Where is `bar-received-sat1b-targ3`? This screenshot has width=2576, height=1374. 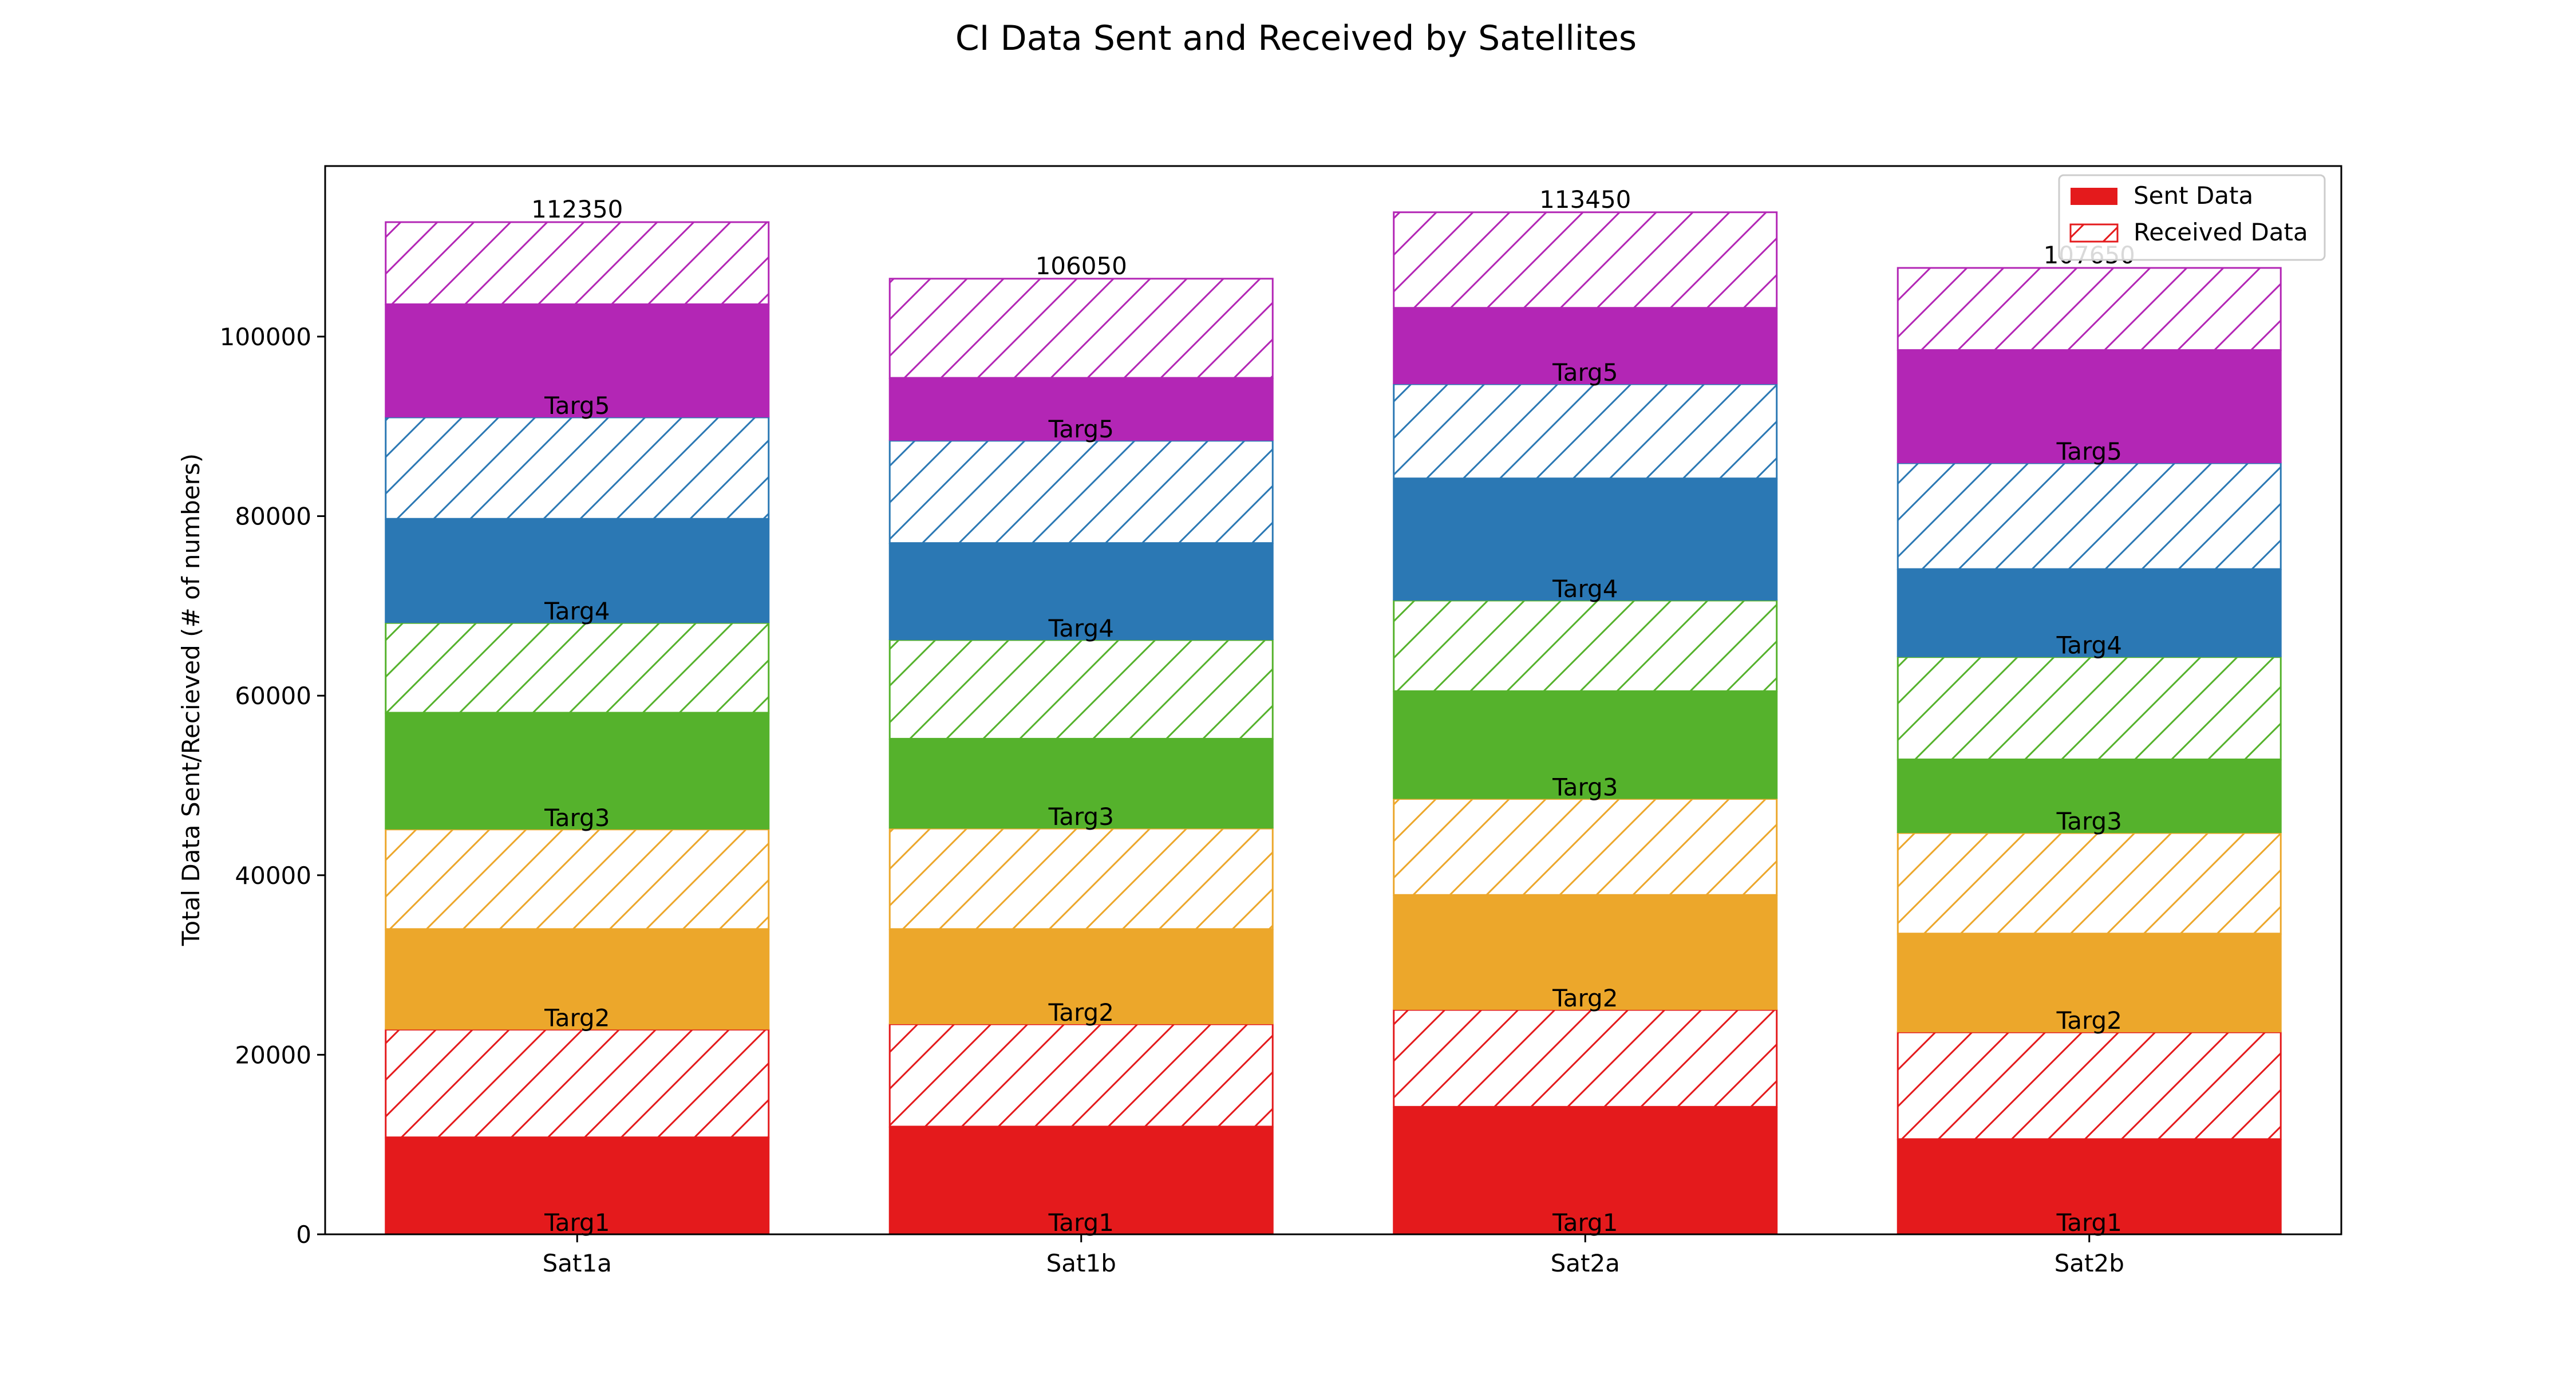
bar-received-sat1b-targ3 is located at coordinates (1081, 689).